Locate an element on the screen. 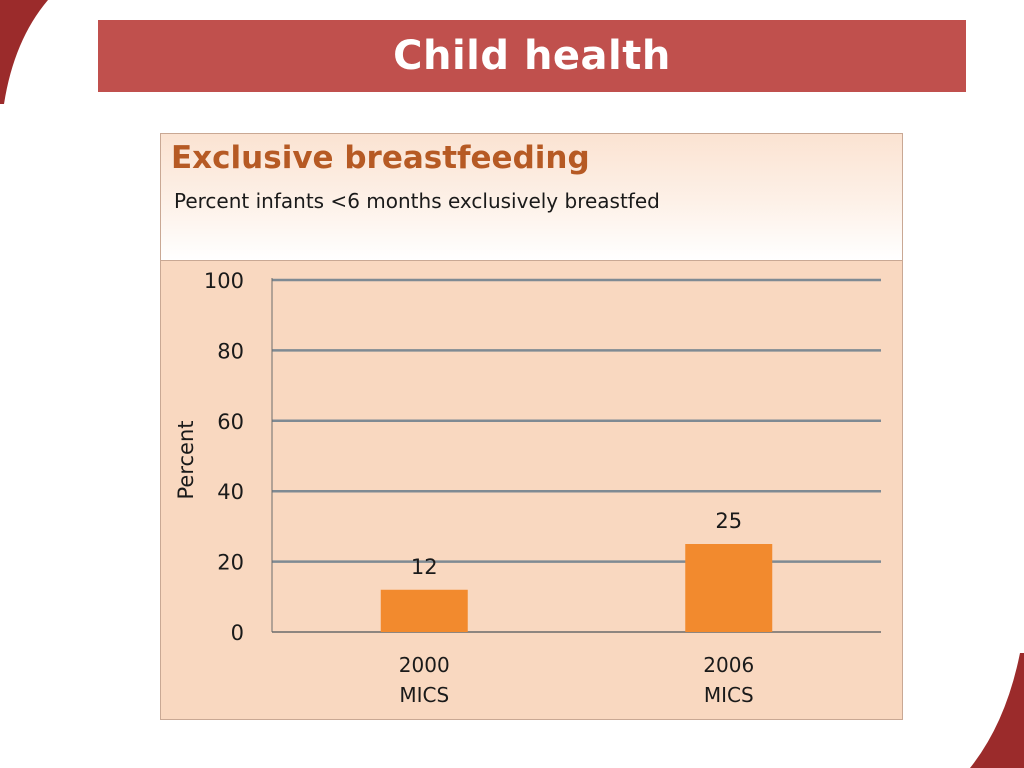 The image size is (1024, 768). title-banner: Child health is located at coordinates (532, 56).